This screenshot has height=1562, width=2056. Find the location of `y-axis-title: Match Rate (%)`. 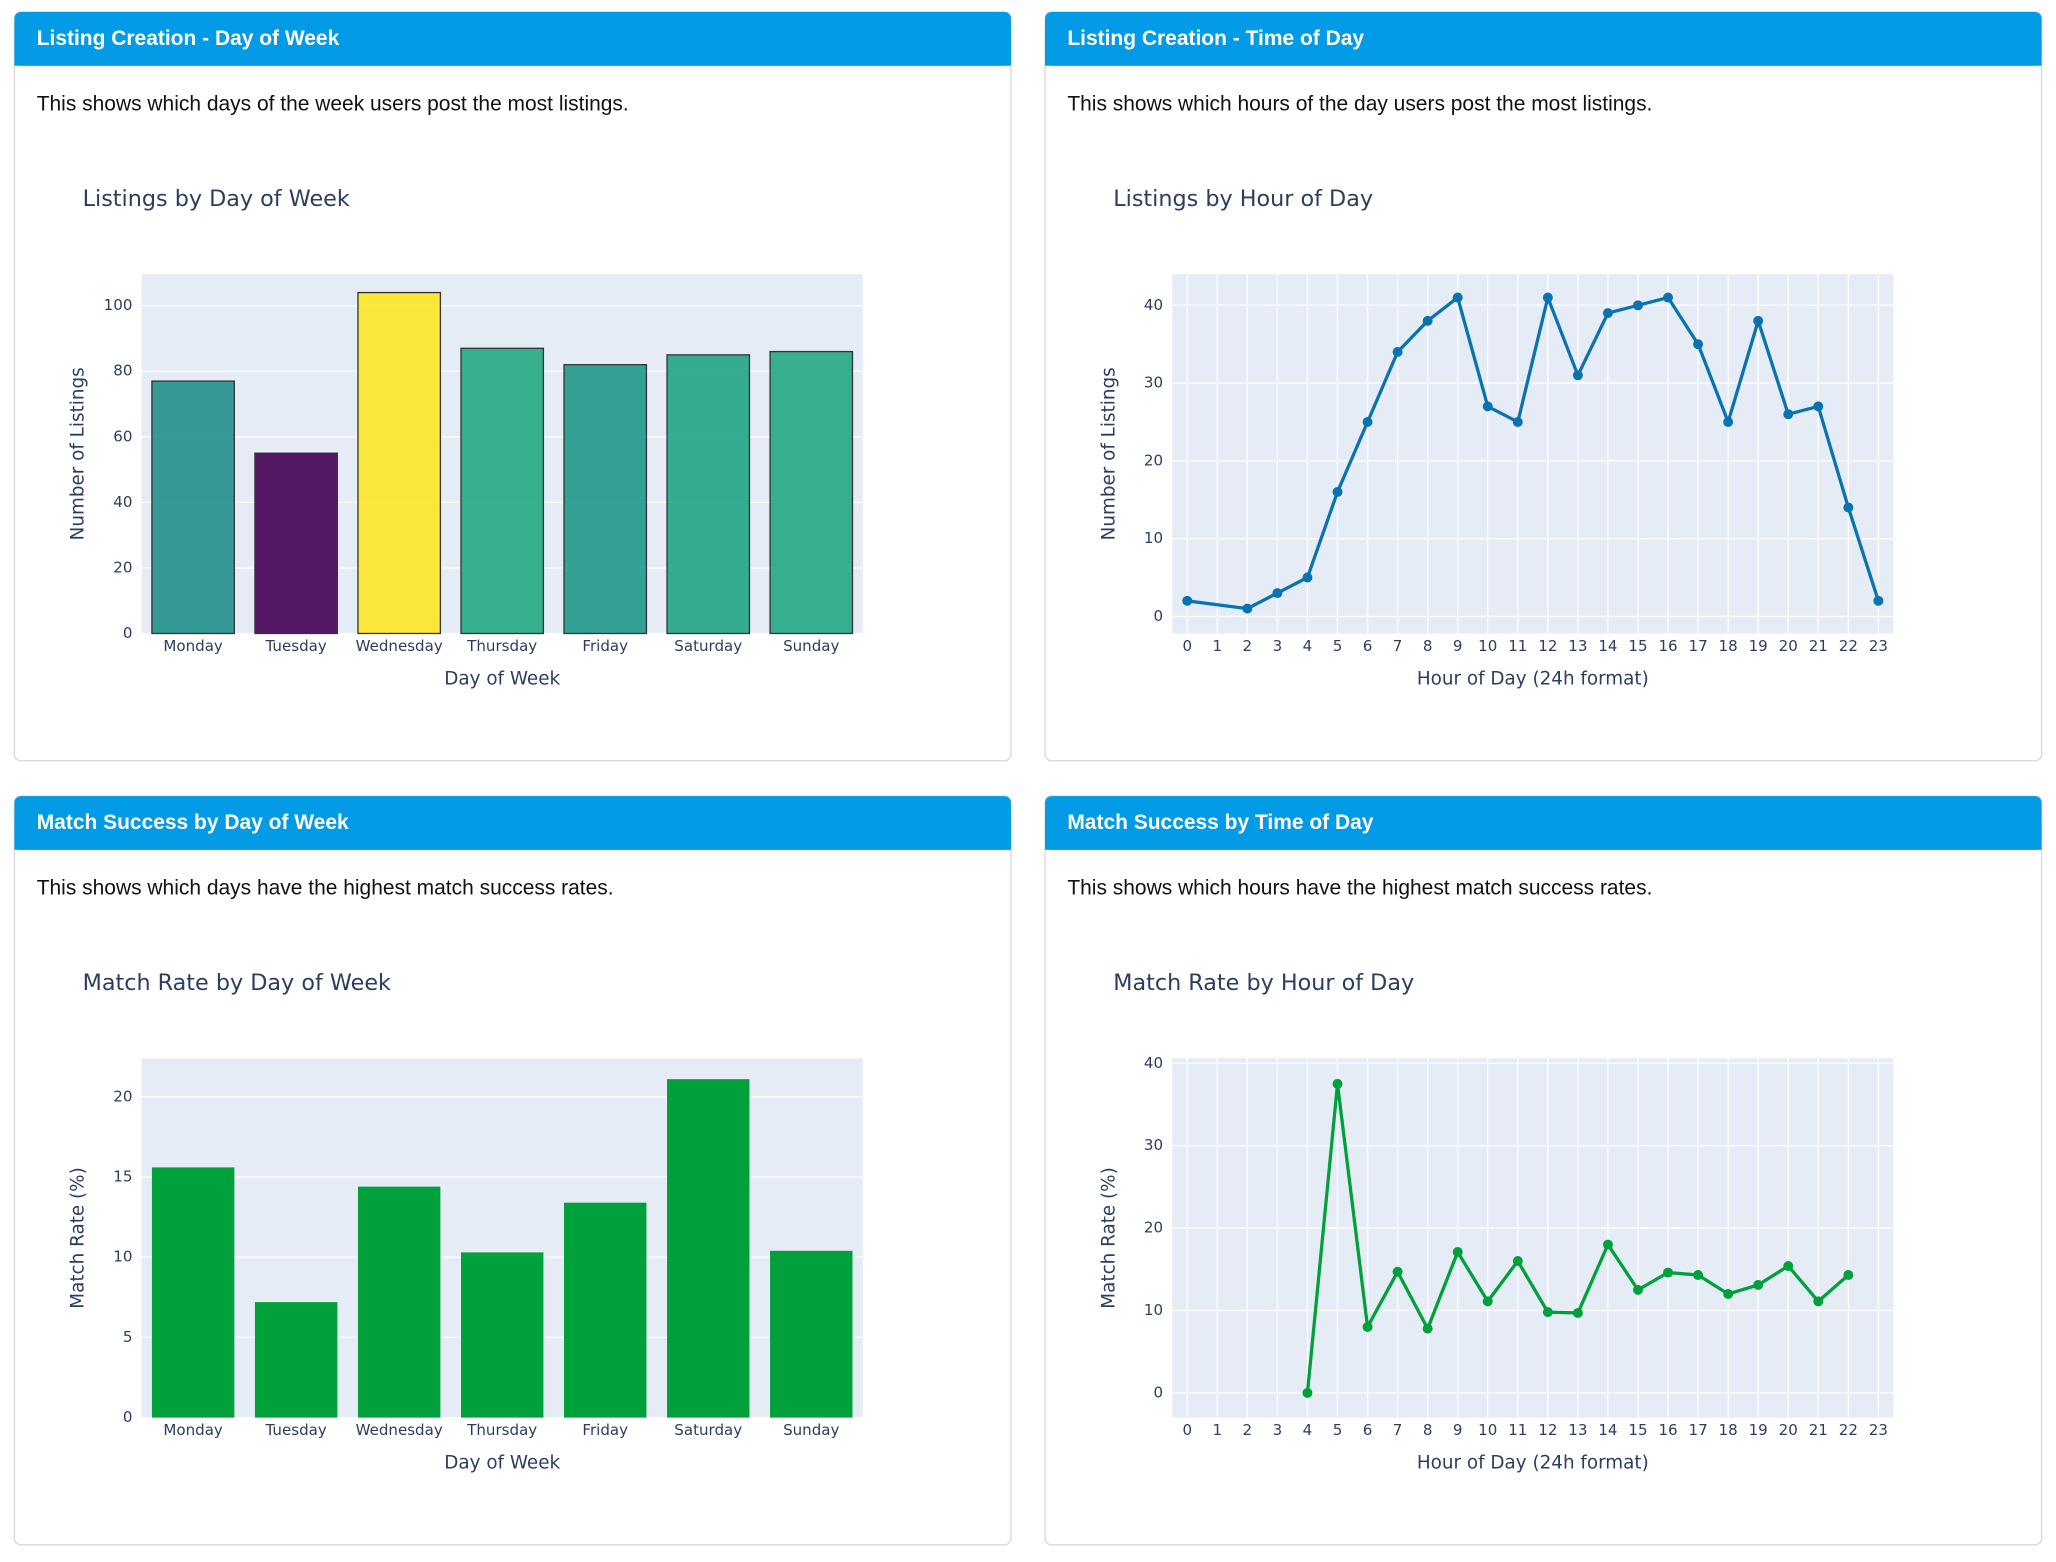

y-axis-title: Match Rate (%) is located at coordinates (1108, 1237).